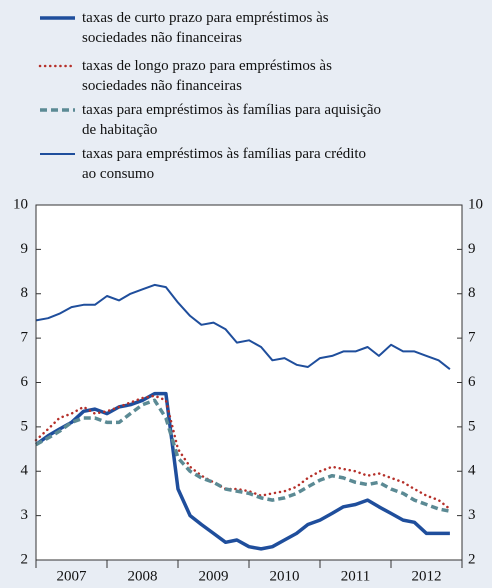  I want to click on y2-tick-label: 8, so click(472, 293).